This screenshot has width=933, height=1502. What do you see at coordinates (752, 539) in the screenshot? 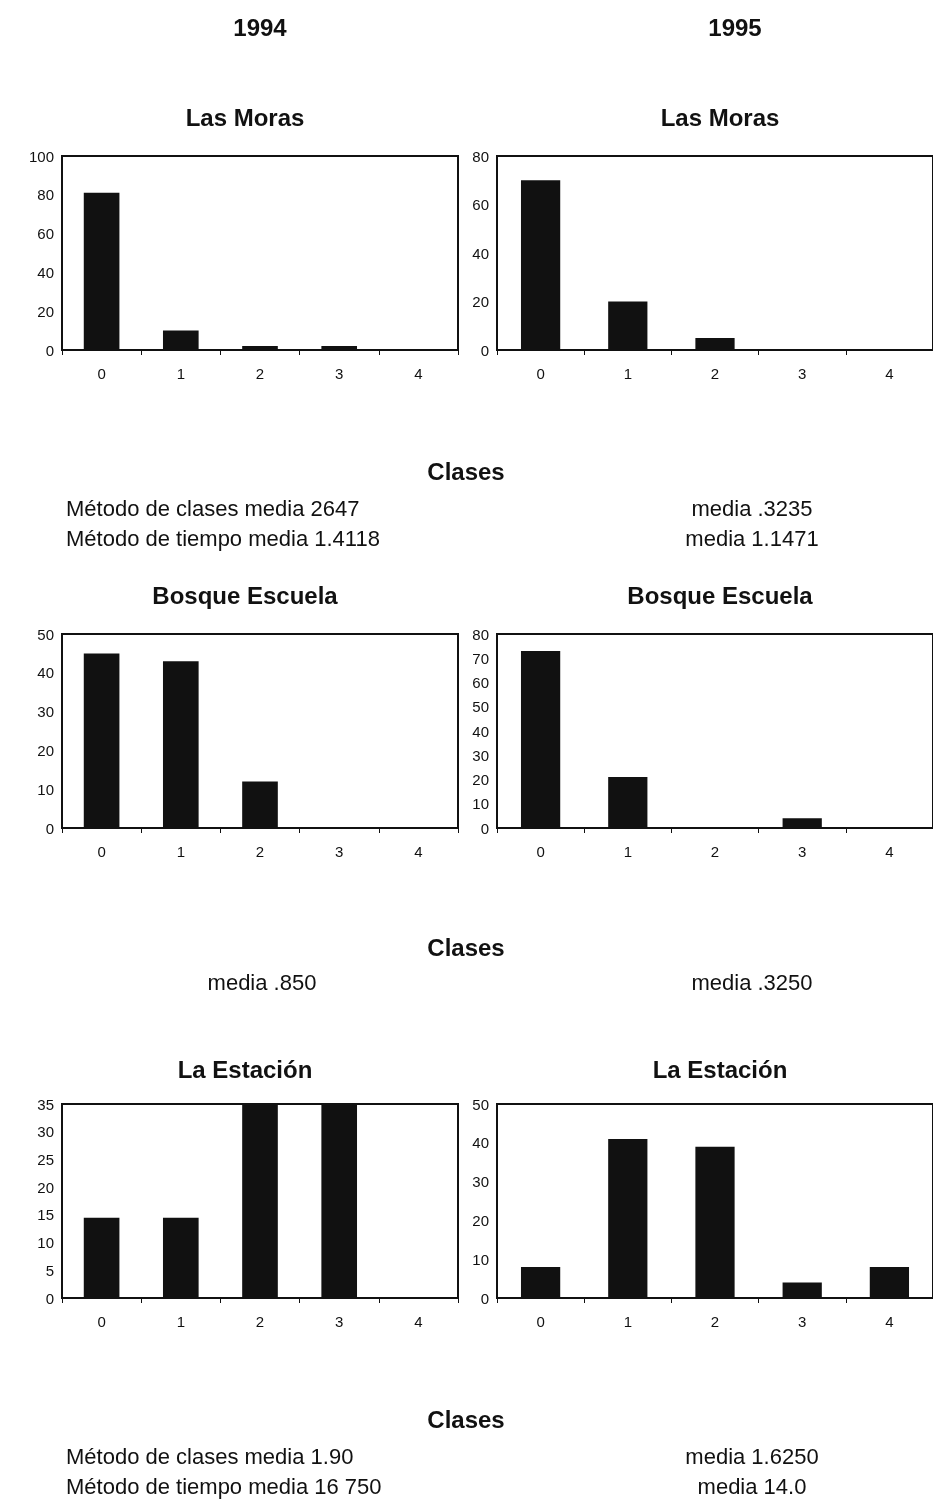
I see `text: media 1.1471` at bounding box center [752, 539].